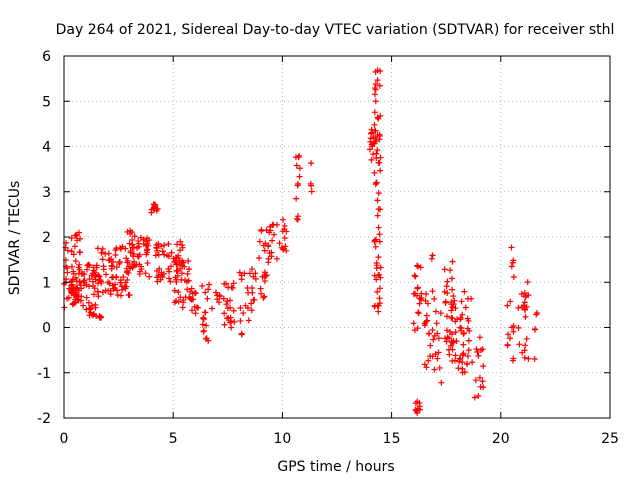 Image resolution: width=640 pixels, height=480 pixels. What do you see at coordinates (44, 419) in the screenshot?
I see `y-tick-label: -2` at bounding box center [44, 419].